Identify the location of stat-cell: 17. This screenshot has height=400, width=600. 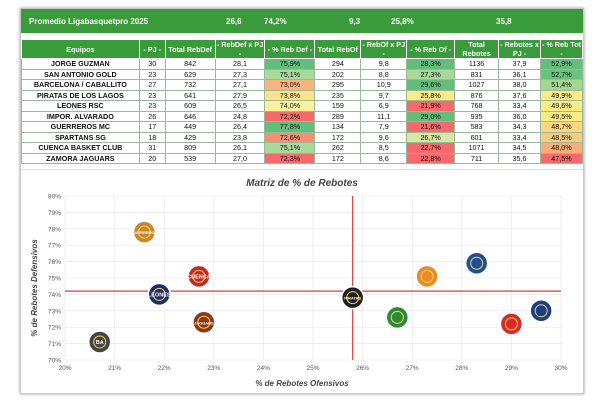
(152, 127).